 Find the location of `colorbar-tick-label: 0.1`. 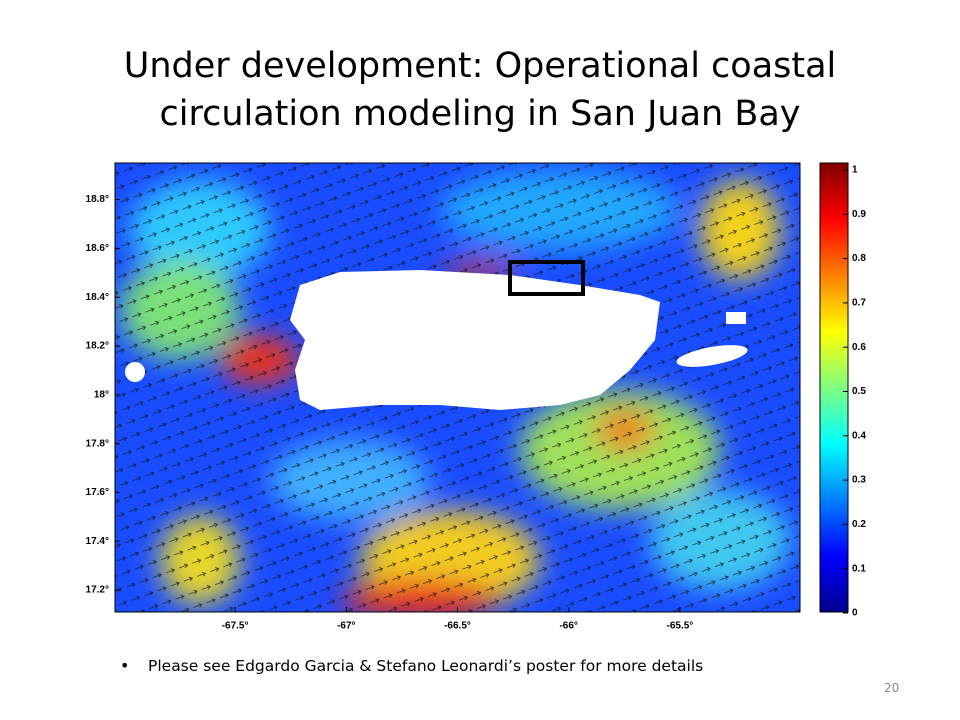

colorbar-tick-label: 0.1 is located at coordinates (859, 568).